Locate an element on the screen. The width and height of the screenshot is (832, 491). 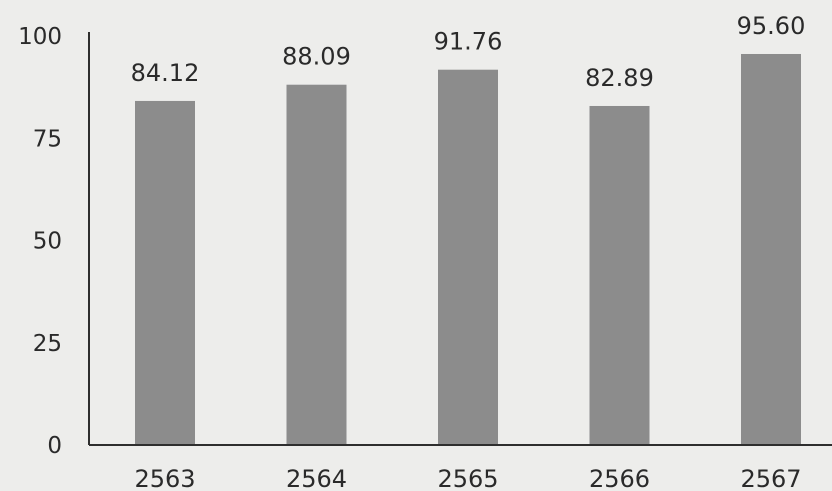
y-tick-label: 50 is located at coordinates (47, 242).